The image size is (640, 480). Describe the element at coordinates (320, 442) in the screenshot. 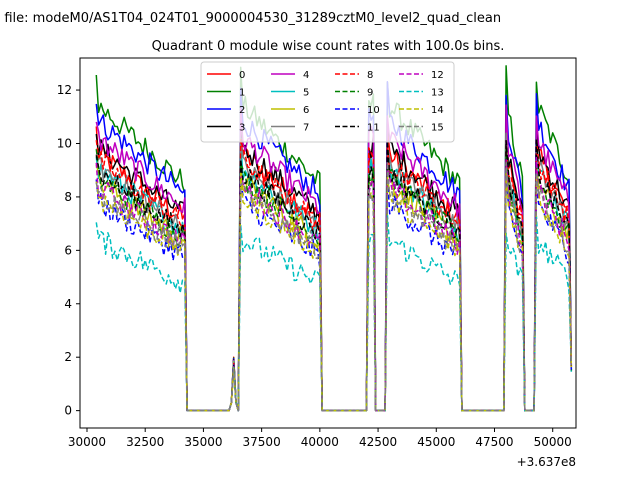

I see `x-tick-label: 40000` at that location.